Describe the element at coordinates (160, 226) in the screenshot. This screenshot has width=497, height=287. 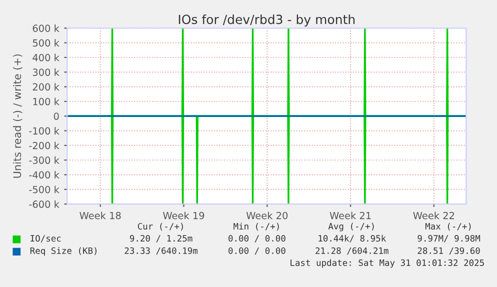
I see `text: Cur (-/+)` at that location.